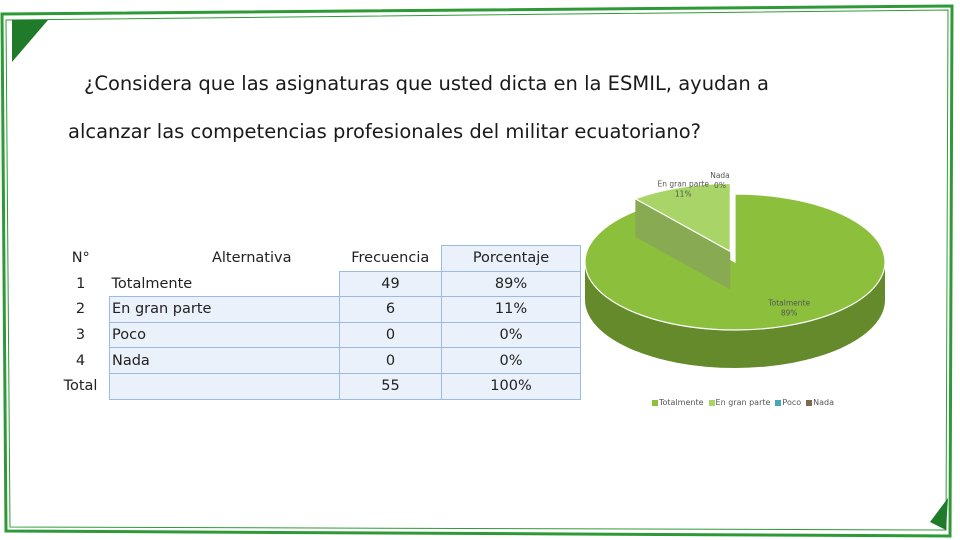 The height and width of the screenshot is (540, 960). I want to click on table-header-row: N° Alternativa Frecuencia Porcentaje, so click(316, 258).